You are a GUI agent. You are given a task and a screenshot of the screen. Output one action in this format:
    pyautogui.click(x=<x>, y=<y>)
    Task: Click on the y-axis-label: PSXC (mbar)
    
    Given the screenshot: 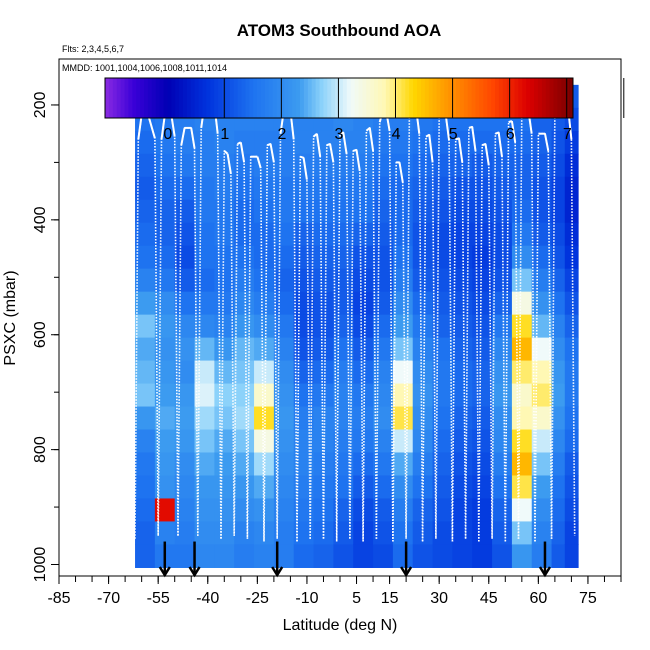 What is the action you would take?
    pyautogui.click(x=10, y=317)
    